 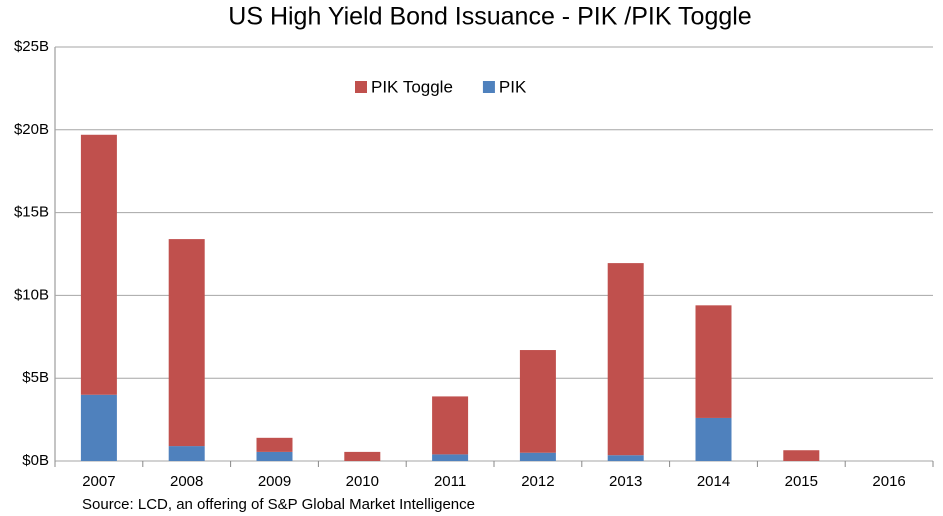 I want to click on x-tick-label: 2012, so click(x=537, y=481).